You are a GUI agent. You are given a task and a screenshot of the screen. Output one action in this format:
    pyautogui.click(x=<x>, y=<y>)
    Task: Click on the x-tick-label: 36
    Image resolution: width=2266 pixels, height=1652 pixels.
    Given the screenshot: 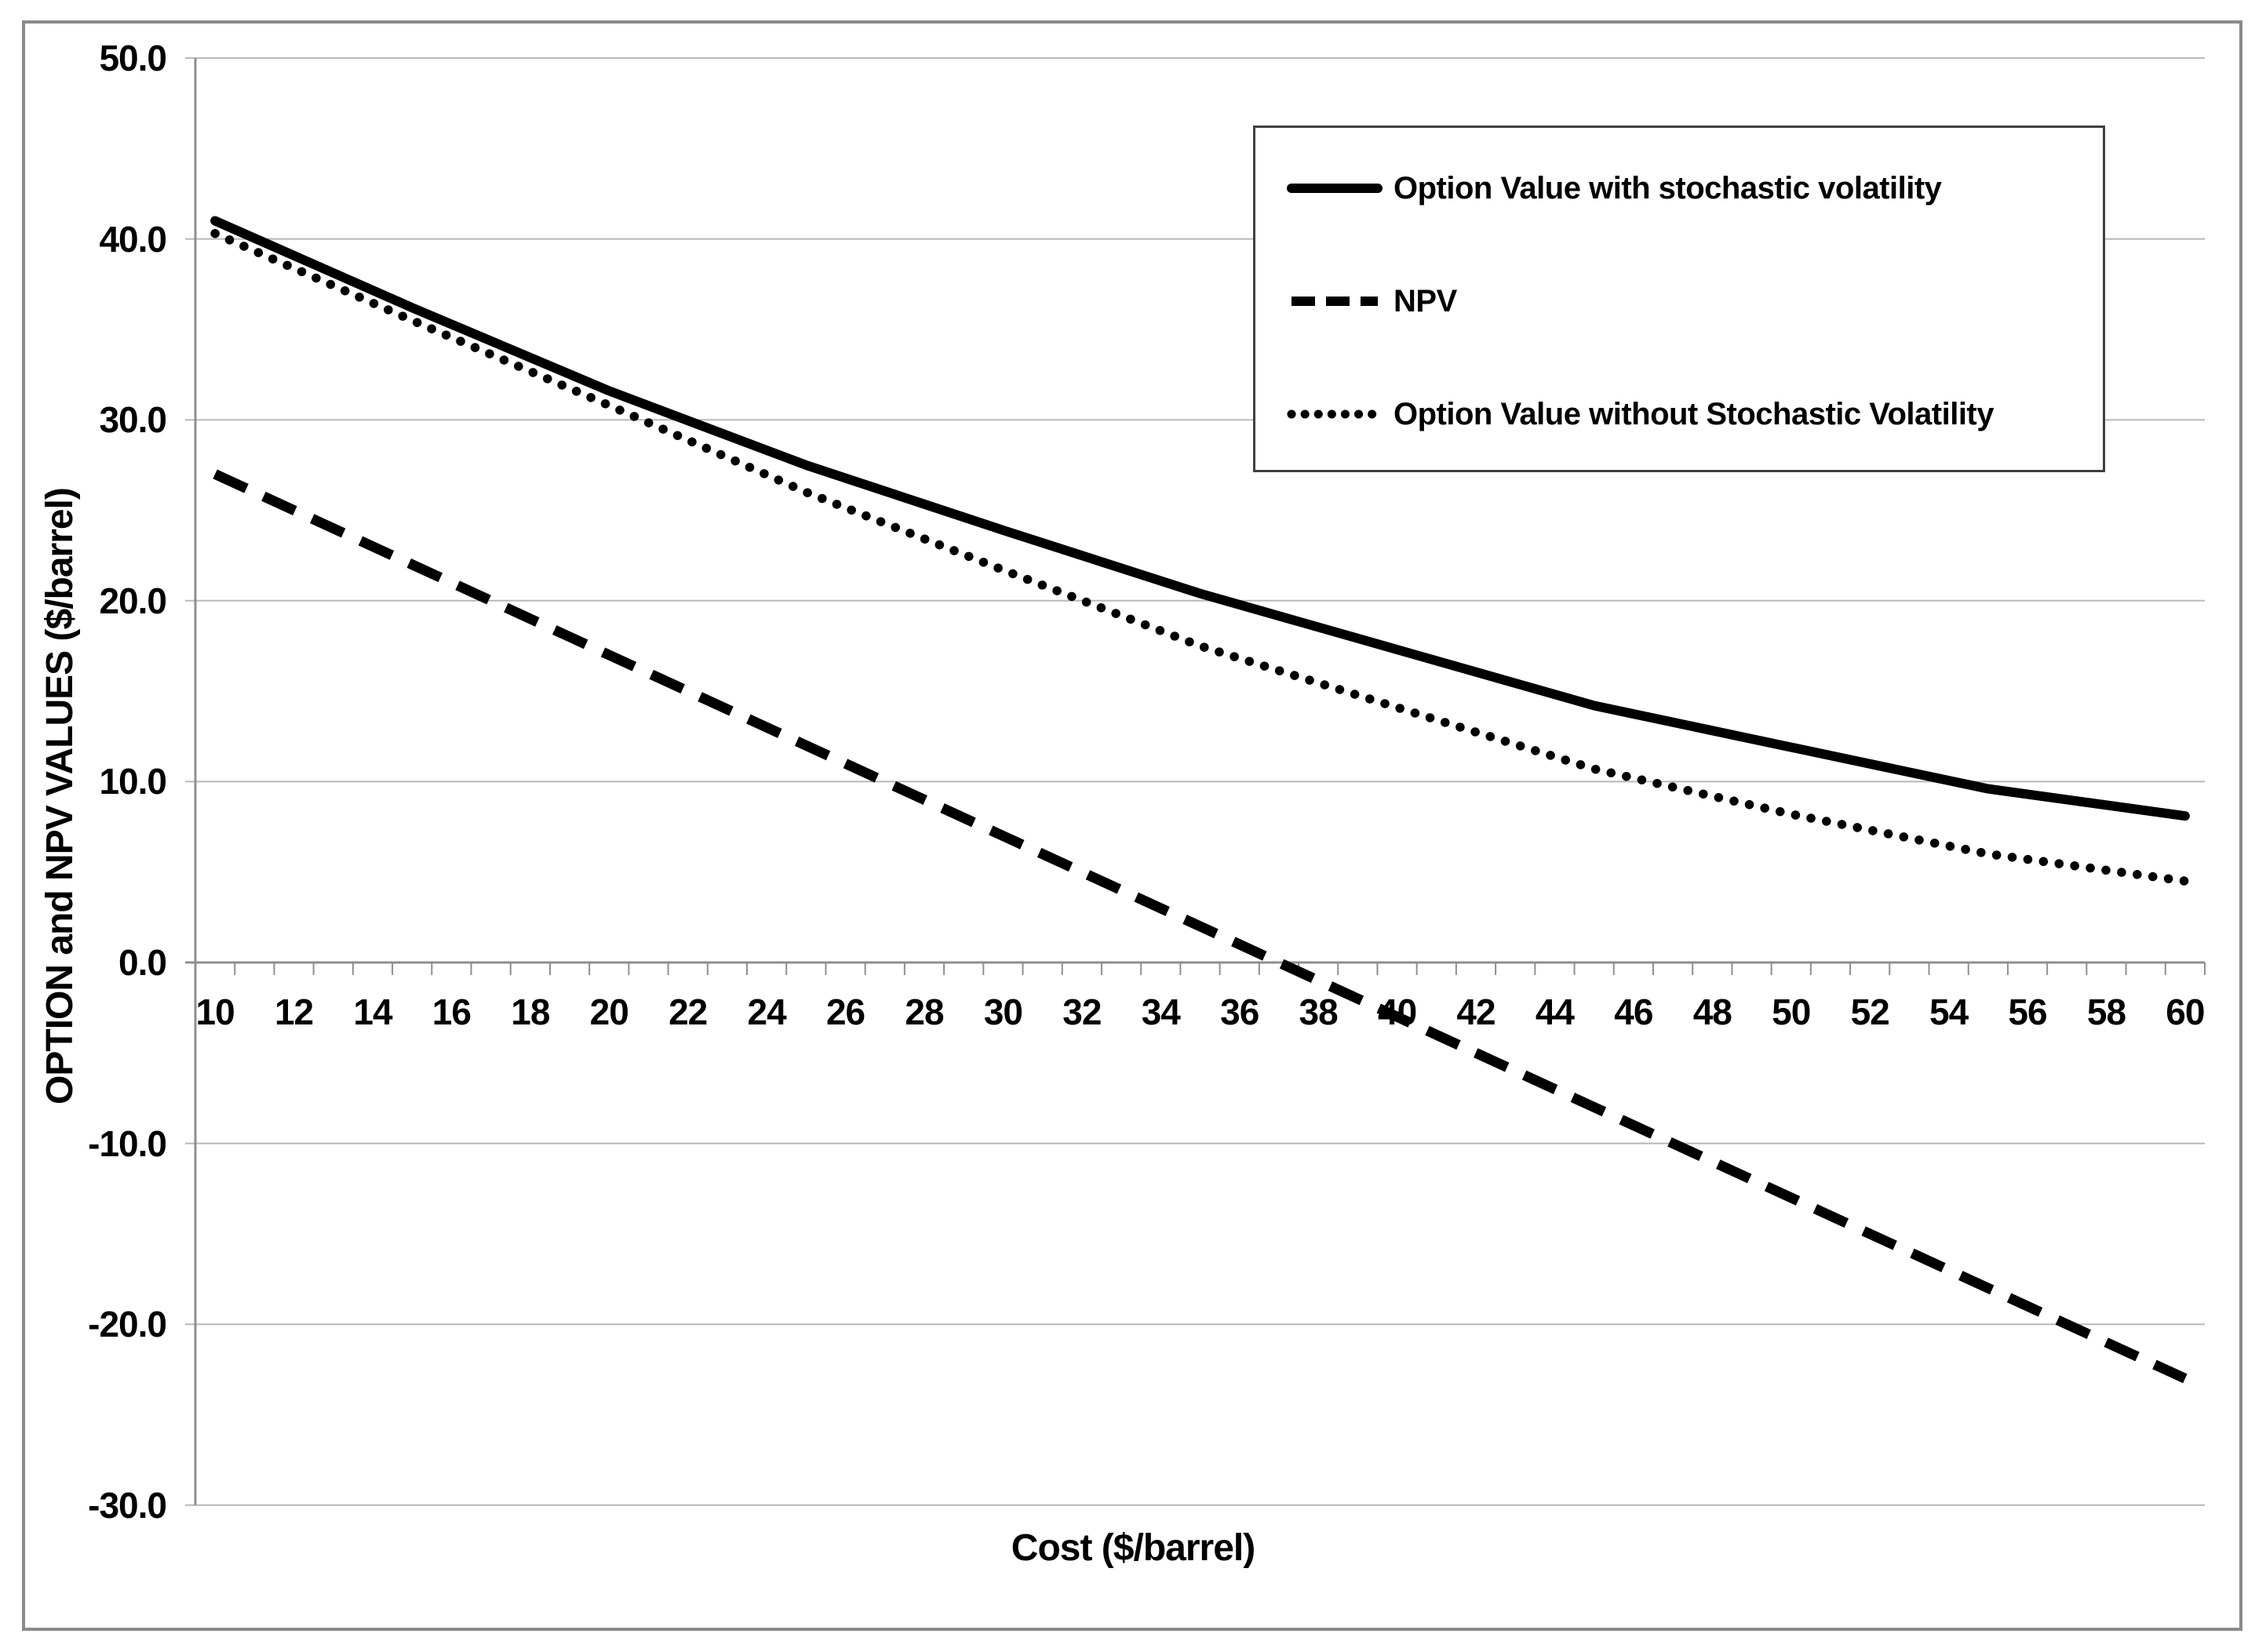 What is the action you would take?
    pyautogui.click(x=1239, y=1012)
    